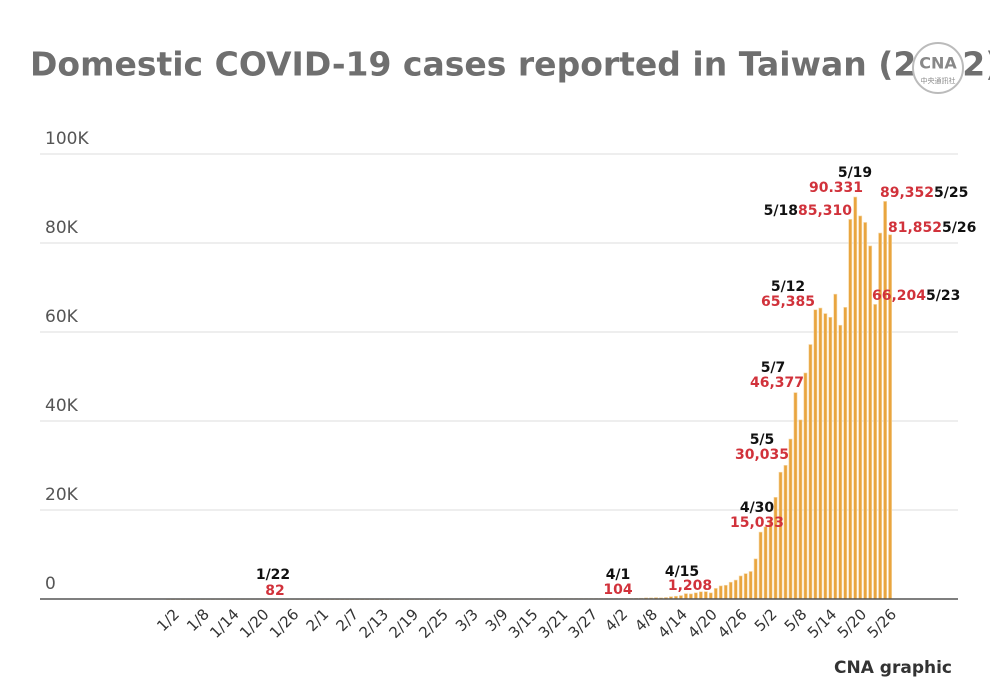 The height and width of the screenshot is (690, 990). Describe the element at coordinates (618, 575) in the screenshot. I see `annotation-date: 4/1` at that location.